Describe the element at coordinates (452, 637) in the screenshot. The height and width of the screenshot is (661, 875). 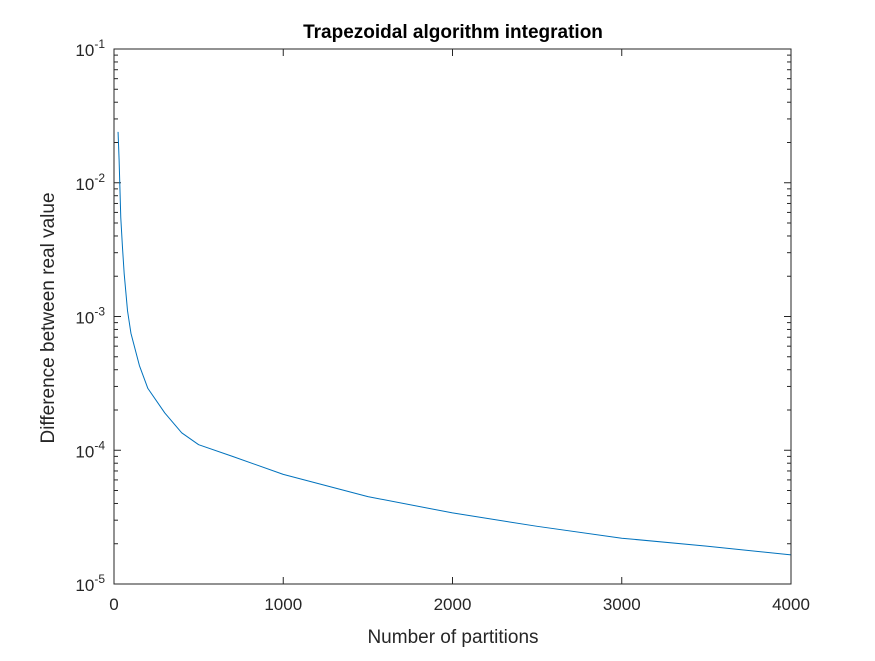
I see `x-axis-label: Number of partitions` at that location.